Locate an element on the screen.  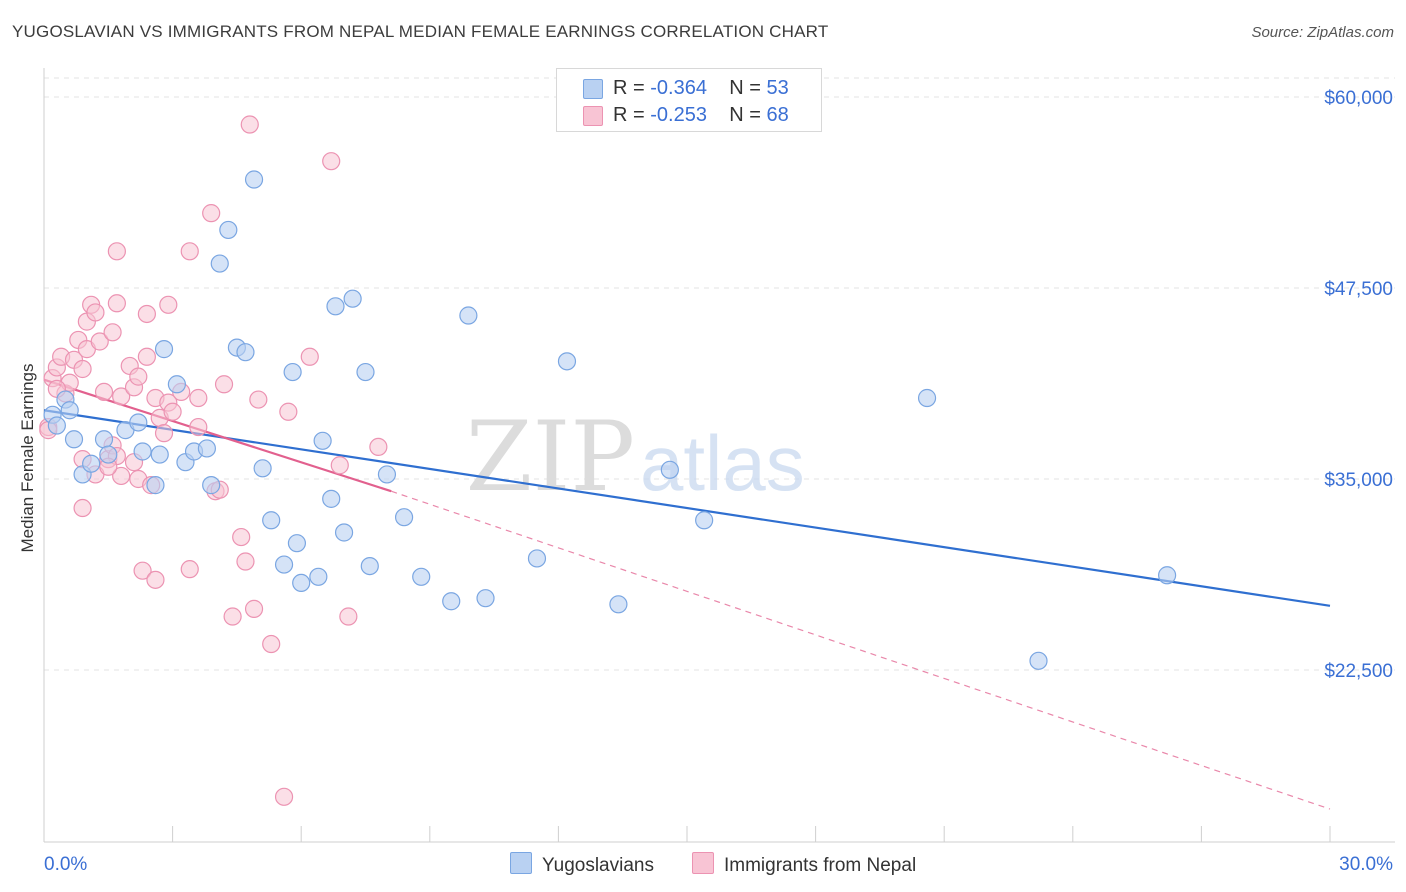
nepal-r-label: R = is located at coordinates (632, 115).